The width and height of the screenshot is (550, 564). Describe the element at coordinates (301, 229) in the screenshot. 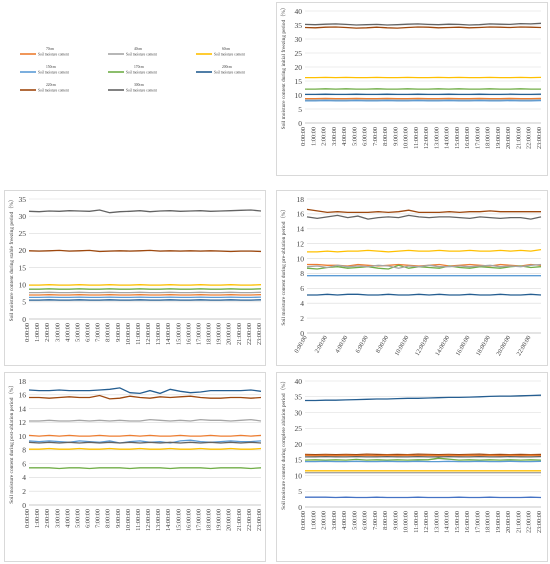

I see `y-tick-label: 14` at that location.